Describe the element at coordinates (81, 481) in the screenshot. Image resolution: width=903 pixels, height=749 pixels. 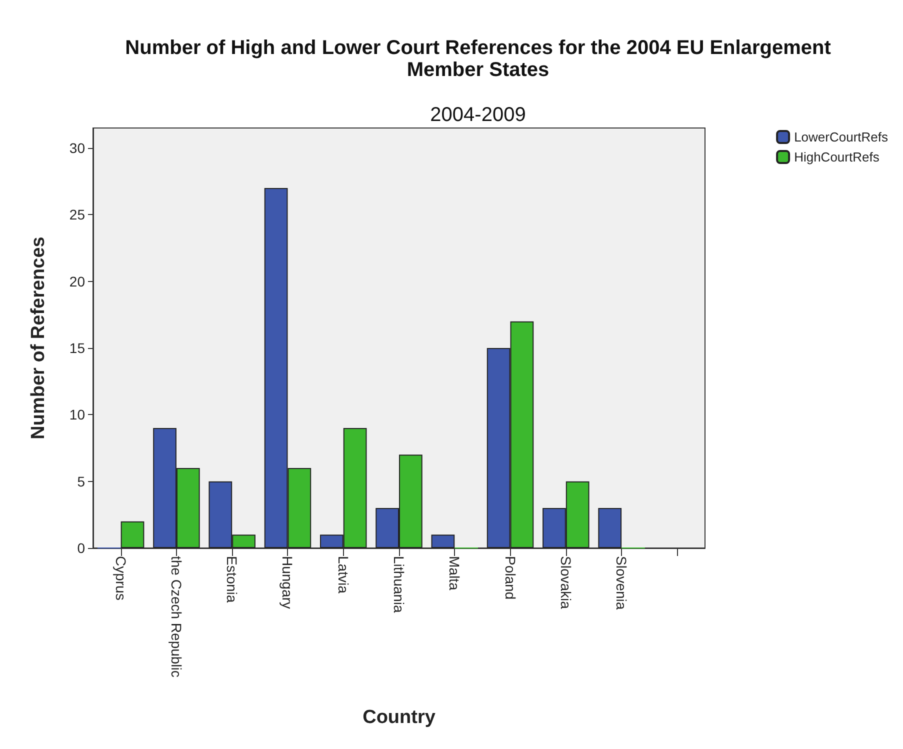
I see `y-tick-label: 5` at that location.